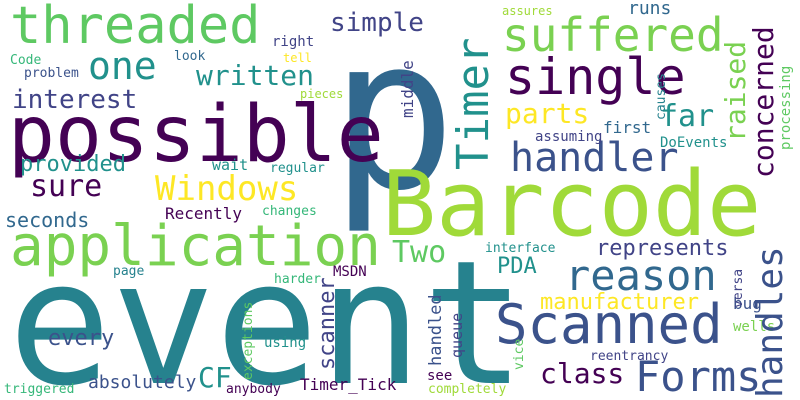  What do you see at coordinates (39, 389) in the screenshot?
I see `word-triggered: triggered` at bounding box center [39, 389].